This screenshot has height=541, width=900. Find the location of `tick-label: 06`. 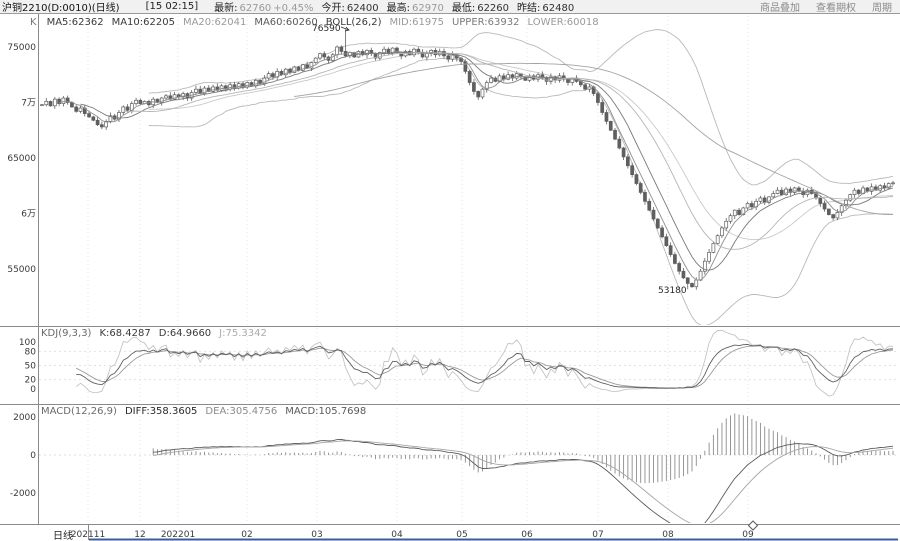

tick-label: 06 is located at coordinates (527, 535).